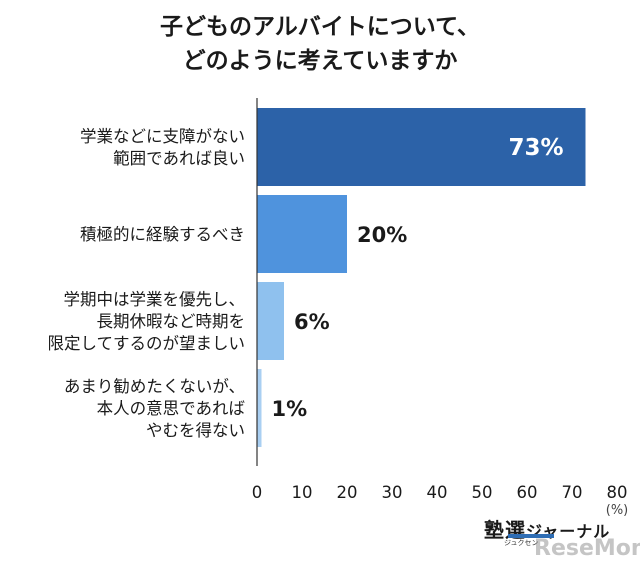  Describe the element at coordinates (302, 492) in the screenshot. I see `x-tick-label-10: 10` at that location.